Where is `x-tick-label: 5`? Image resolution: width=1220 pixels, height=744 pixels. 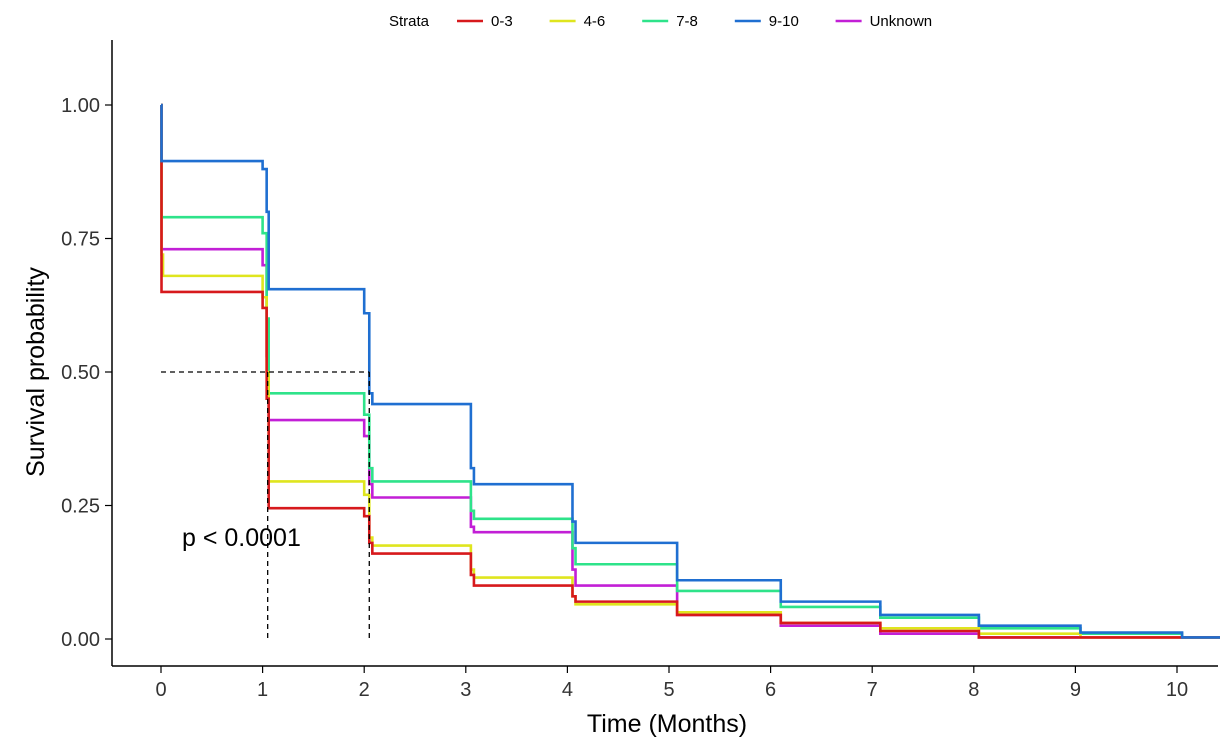 x-tick-label: 5 is located at coordinates (668, 690).